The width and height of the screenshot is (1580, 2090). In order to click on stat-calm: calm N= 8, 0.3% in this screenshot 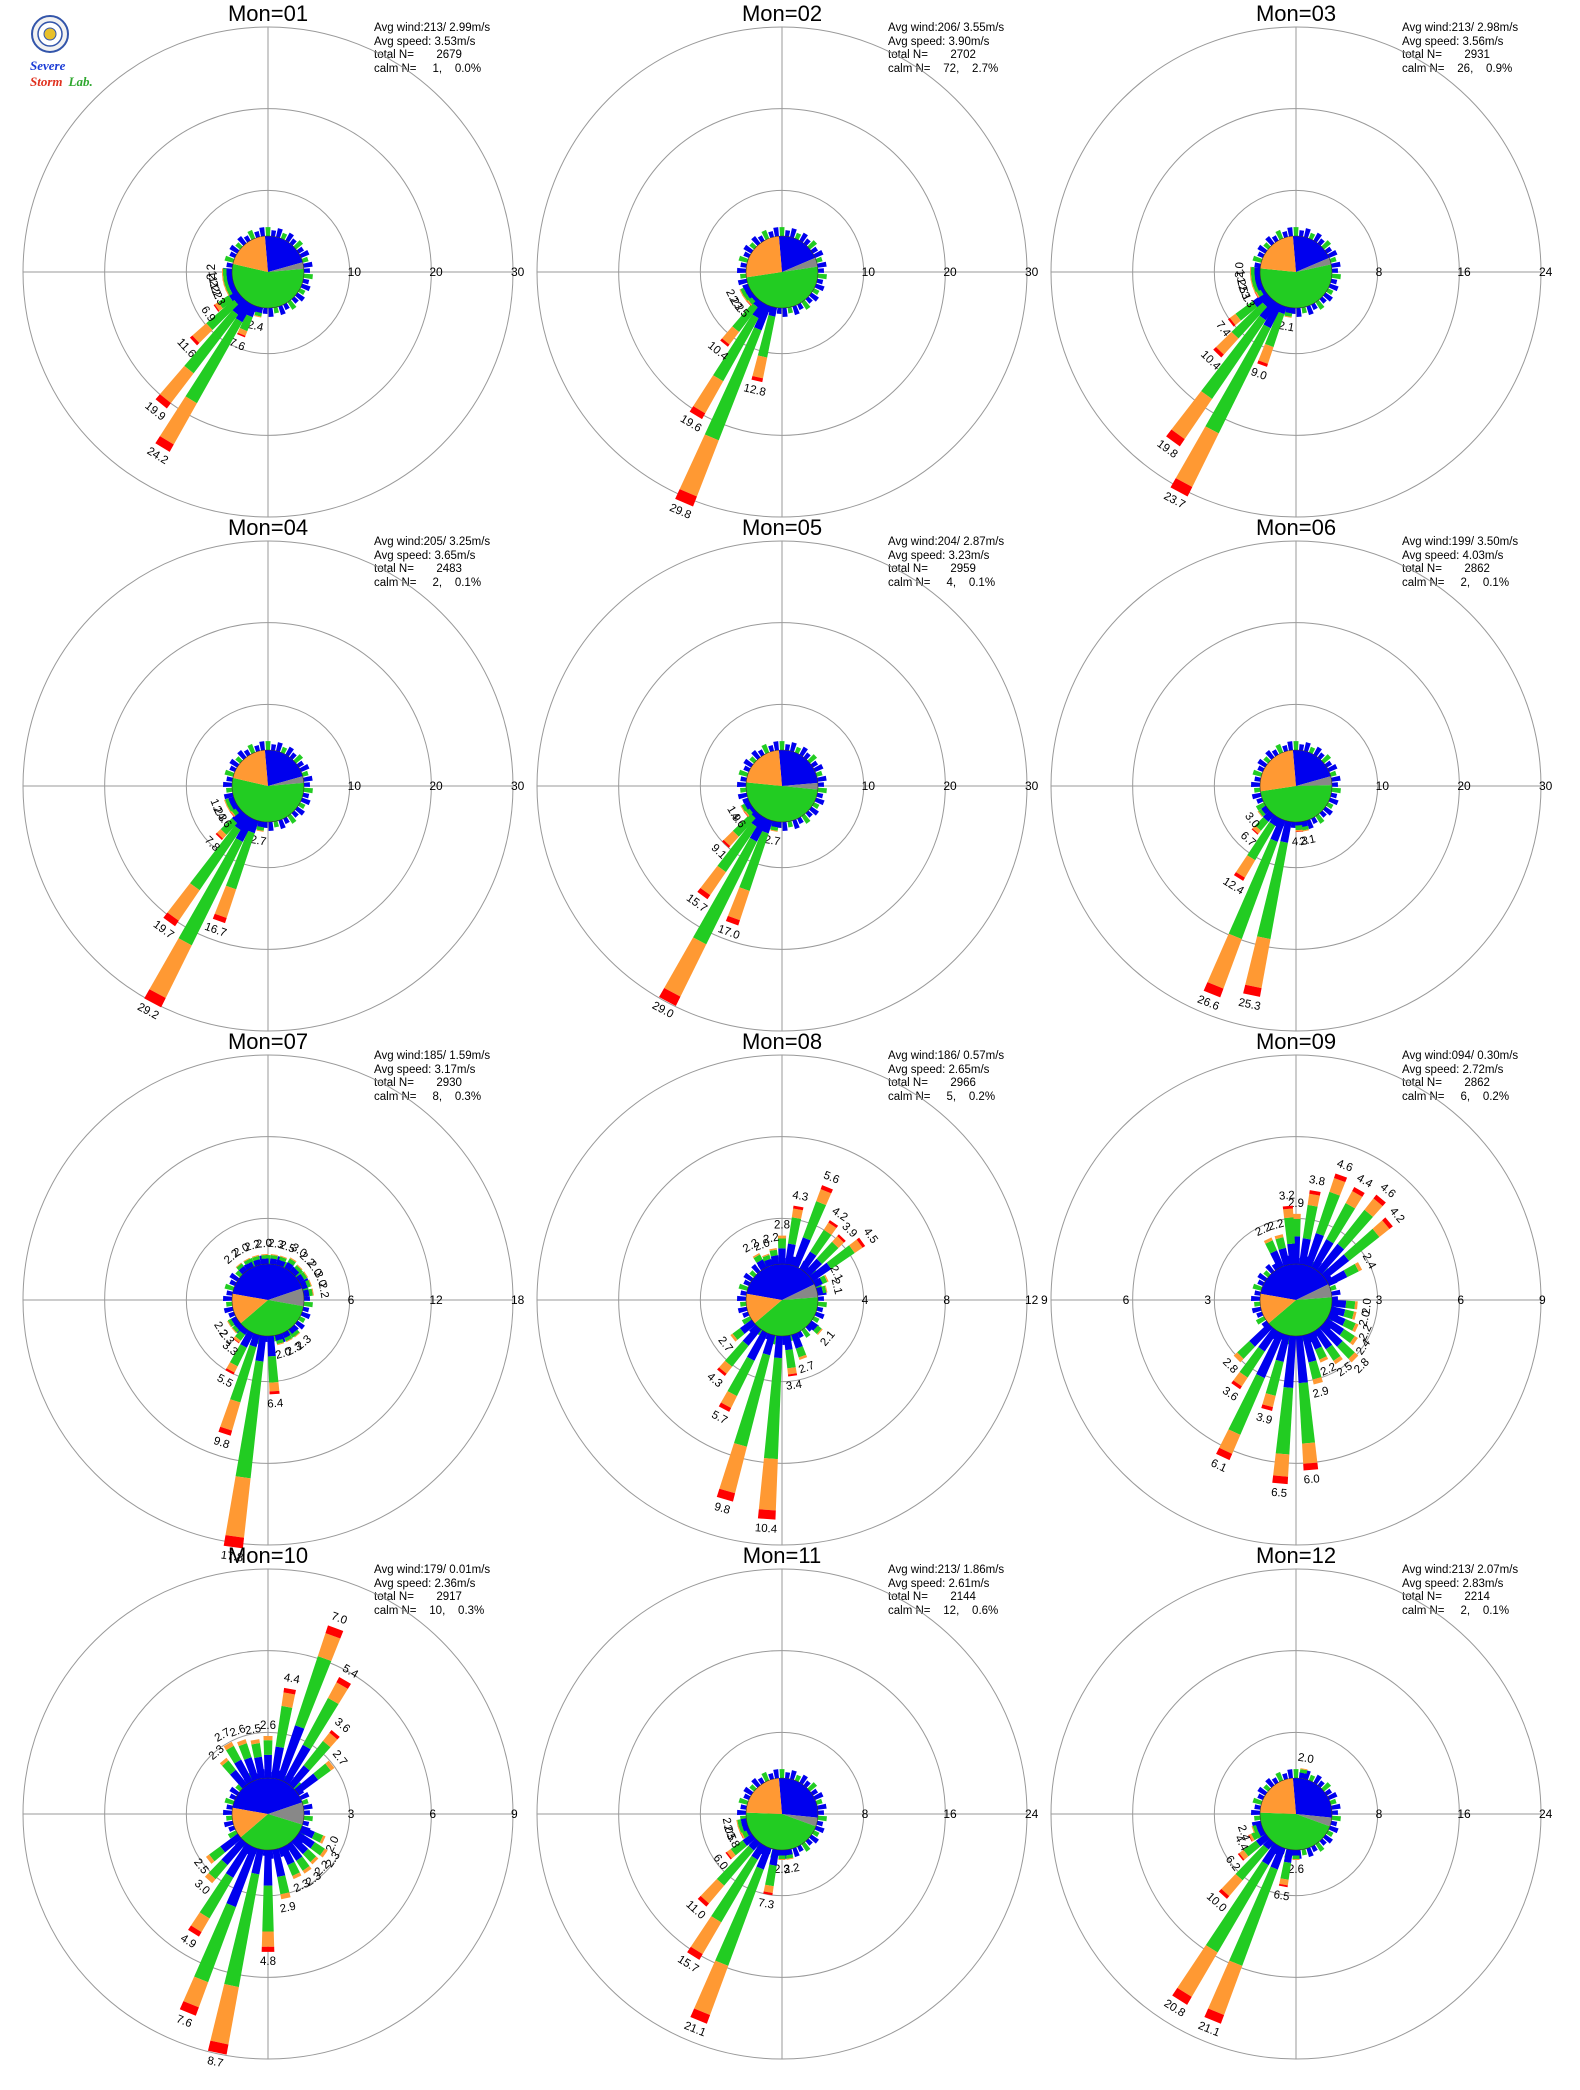, I will do `click(428, 1096)`.